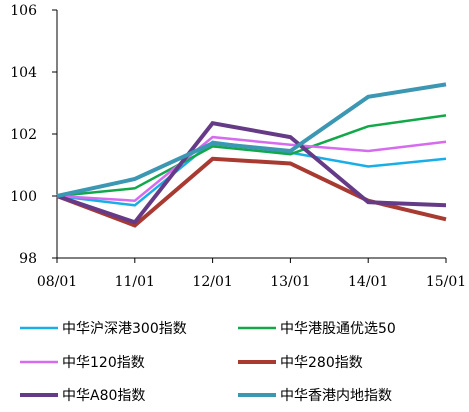 This screenshot has height=412, width=469. What do you see at coordinates (57, 282) in the screenshot?
I see `x-tick-label: 08/01` at bounding box center [57, 282].